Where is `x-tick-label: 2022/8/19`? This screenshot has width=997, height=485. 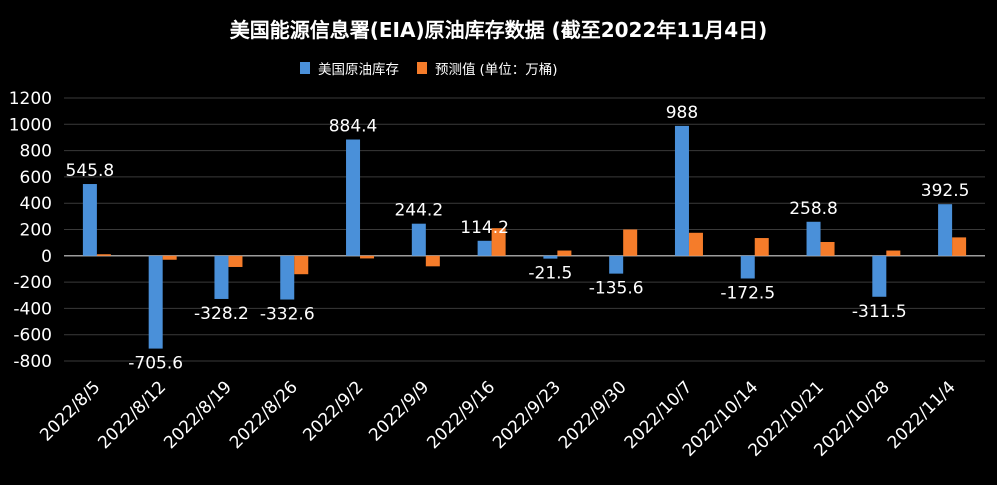 x-tick-label: 2022/8/19 is located at coordinates (198, 415).